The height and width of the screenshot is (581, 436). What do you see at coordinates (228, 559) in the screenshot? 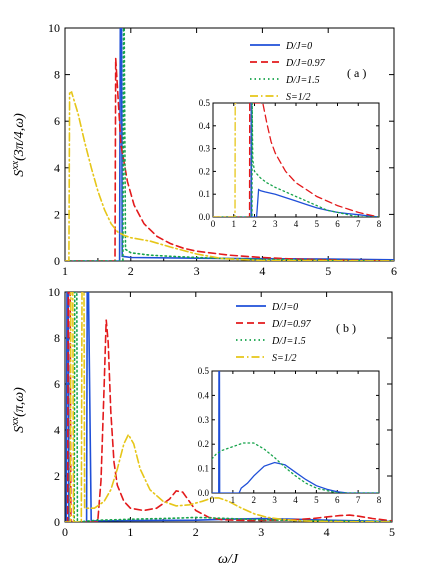
I see `panel-b-xlabel: ω/J` at bounding box center [228, 559].